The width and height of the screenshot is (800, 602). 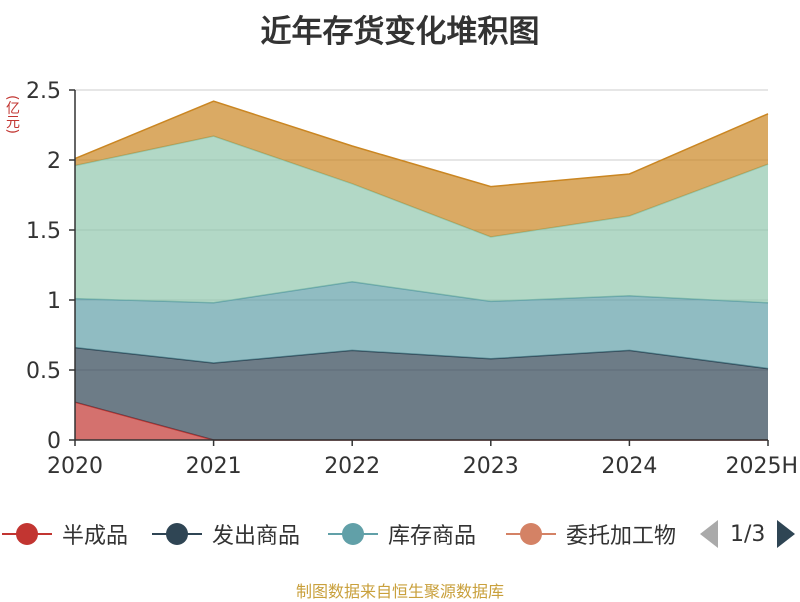 What do you see at coordinates (352, 466) in the screenshot?
I see `x-tick-label: 2022` at bounding box center [352, 466].